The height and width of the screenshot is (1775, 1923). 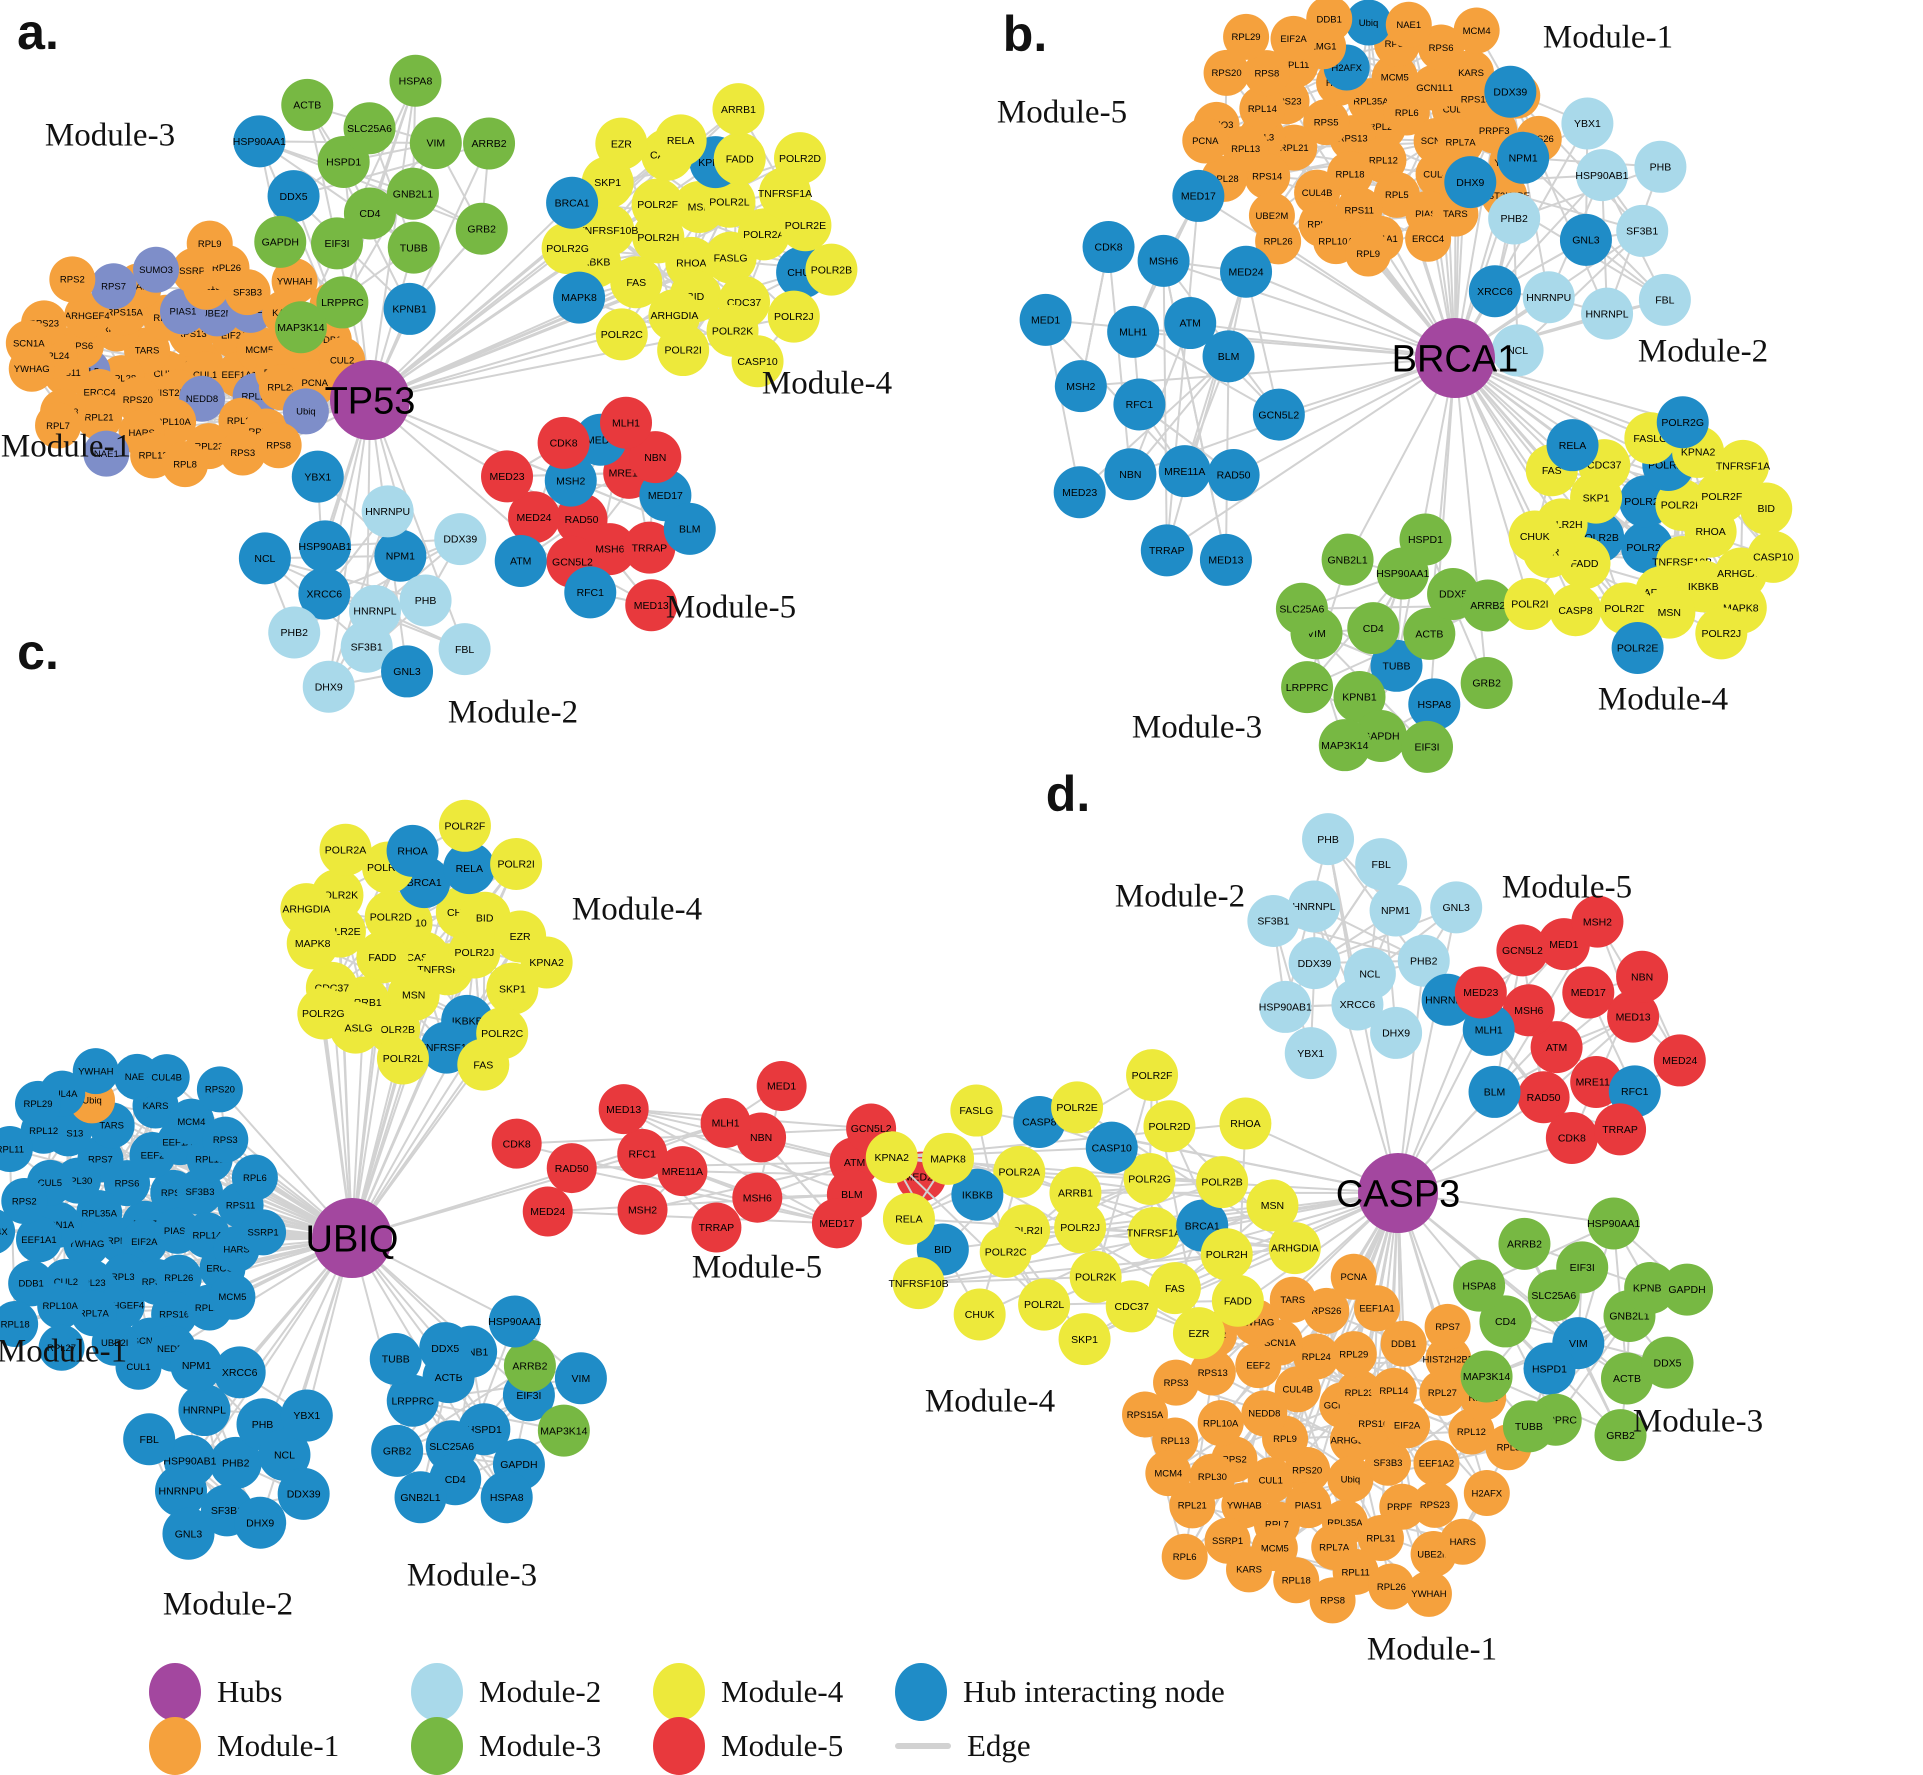 I want to click on node-Ubiq: Ubiq, so click(x=1368, y=23).